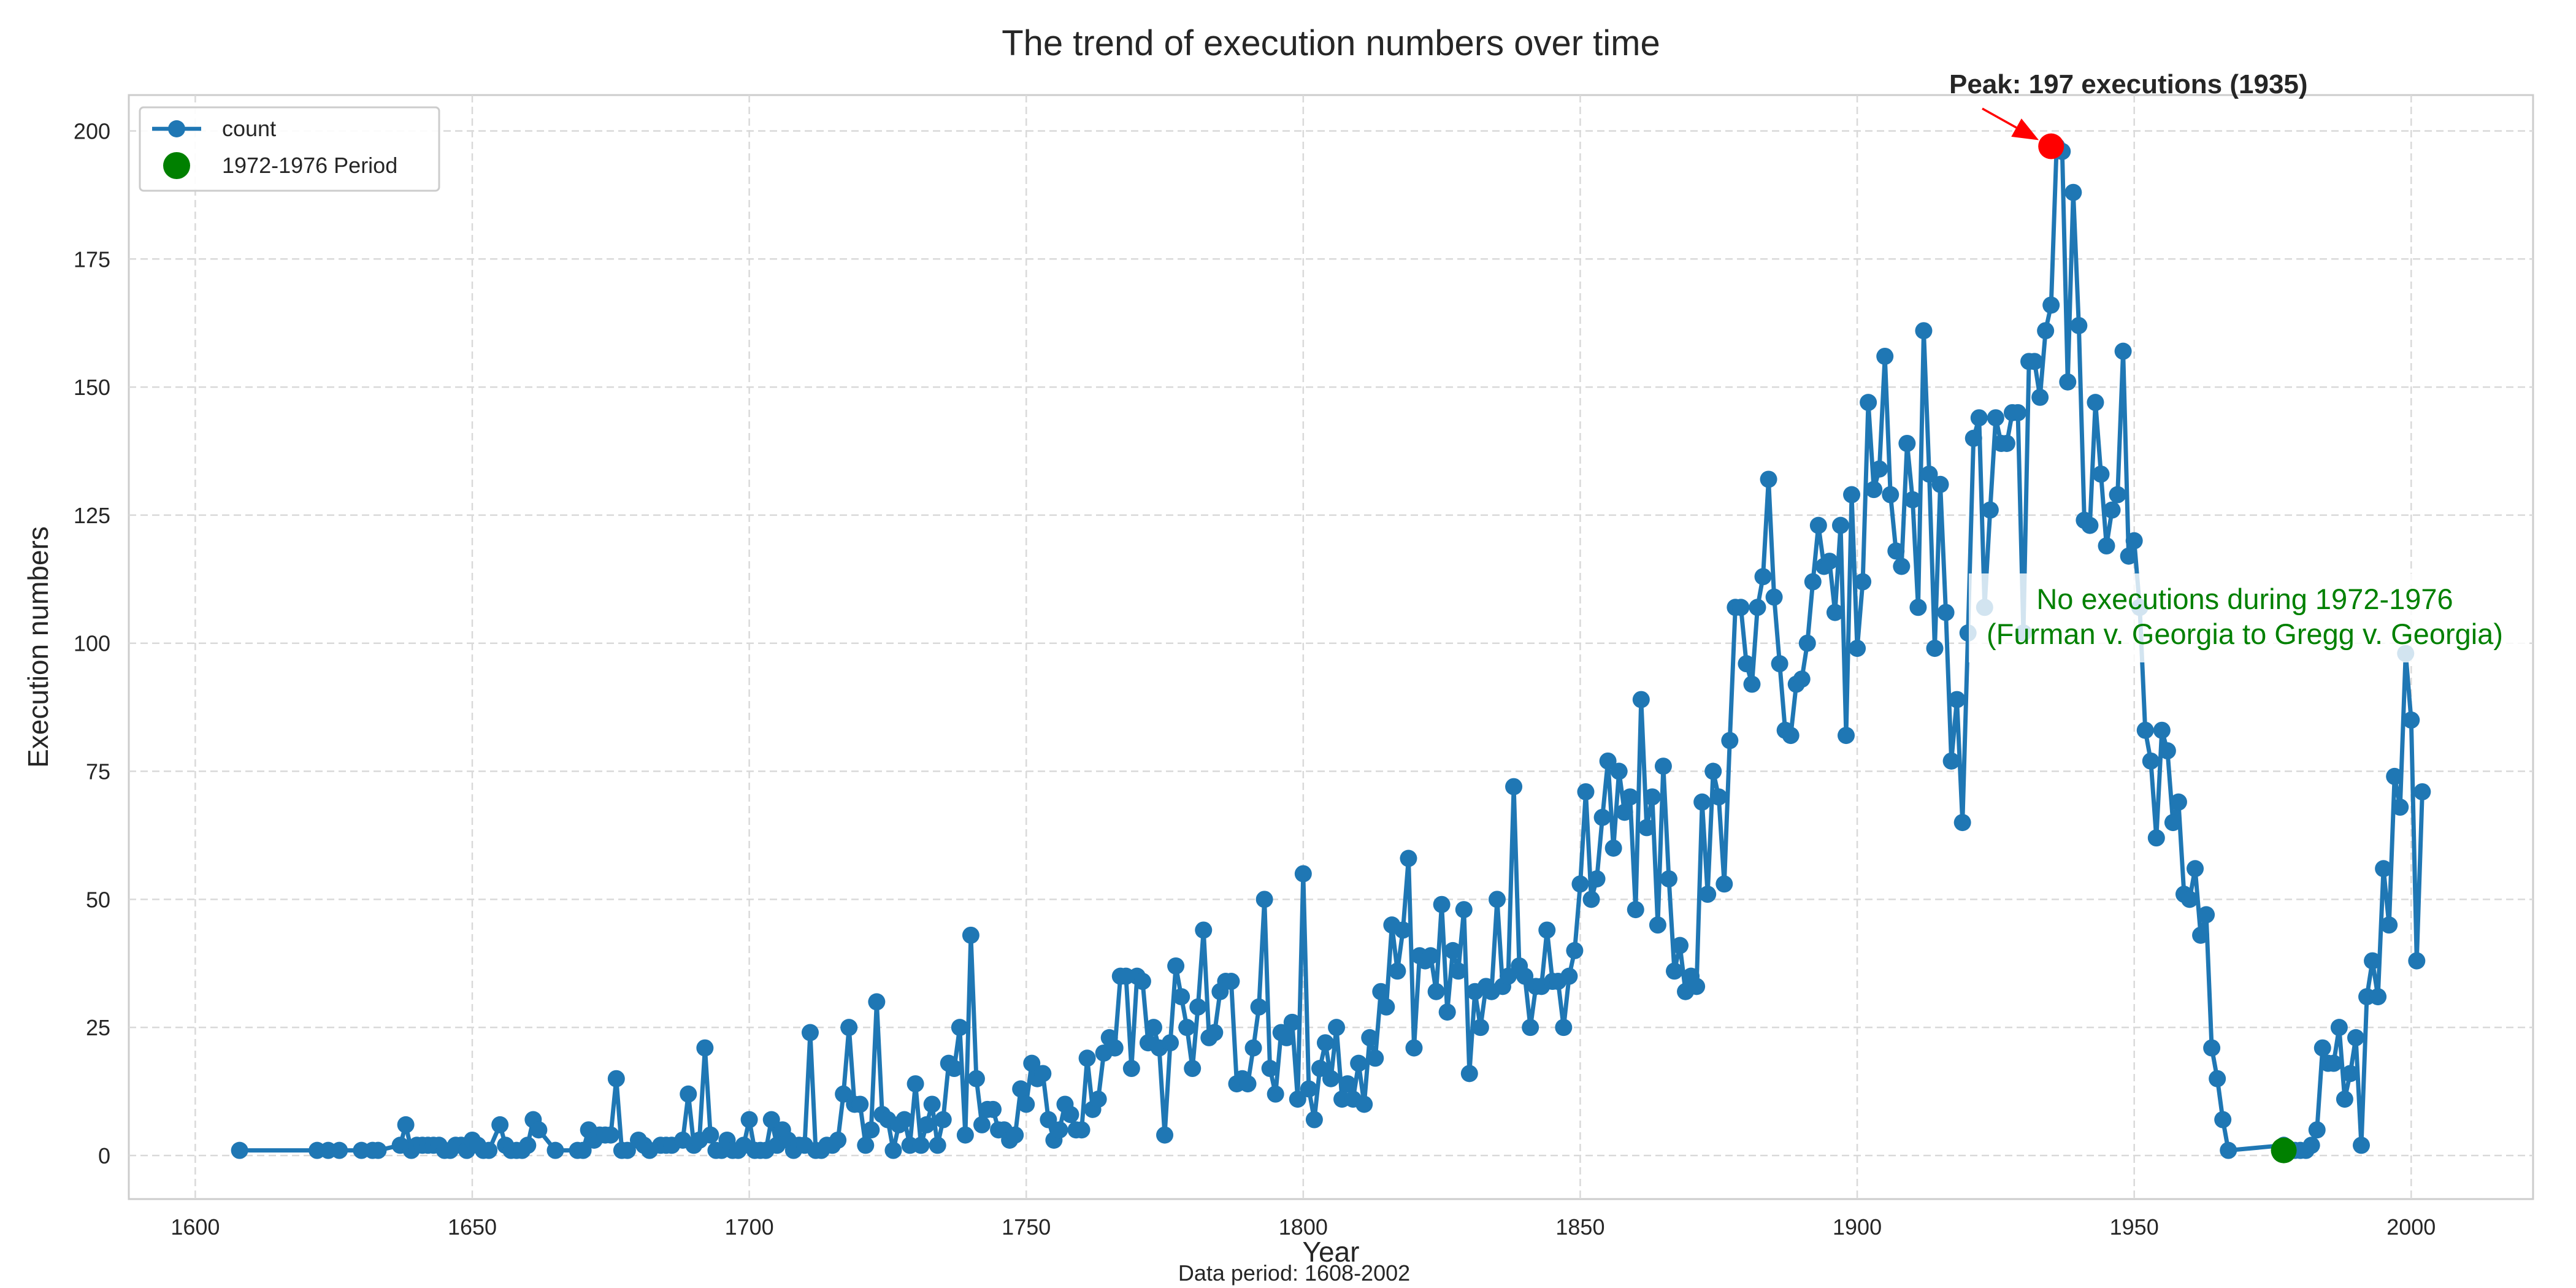  Describe the element at coordinates (249, 128) in the screenshot. I see `legend-label-count: count` at that location.